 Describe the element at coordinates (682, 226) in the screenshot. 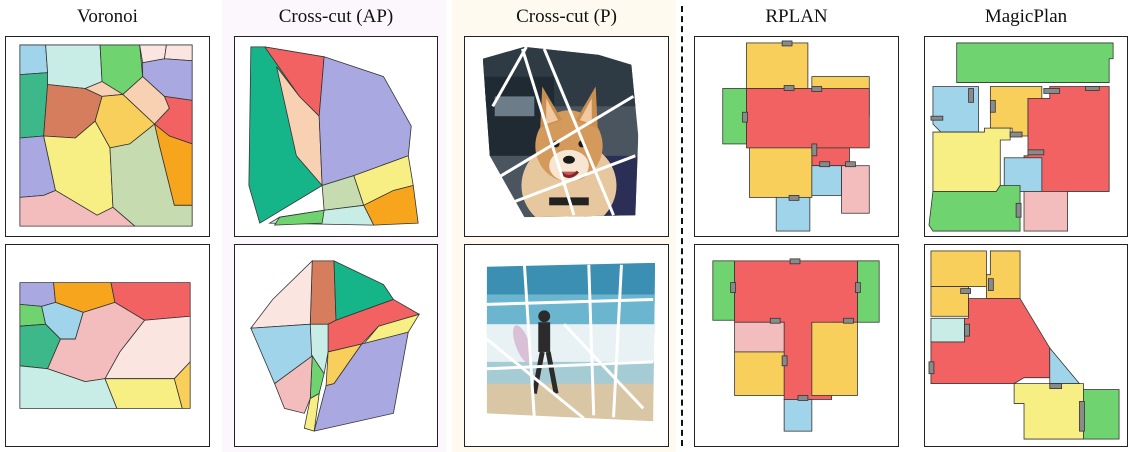

I see `section-divider` at that location.